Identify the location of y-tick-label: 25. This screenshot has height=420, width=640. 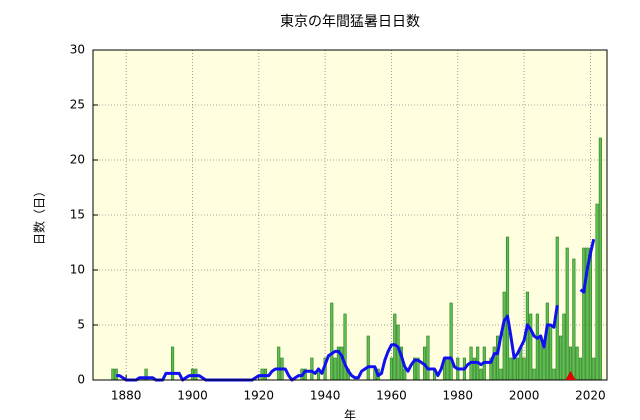
(77, 105).